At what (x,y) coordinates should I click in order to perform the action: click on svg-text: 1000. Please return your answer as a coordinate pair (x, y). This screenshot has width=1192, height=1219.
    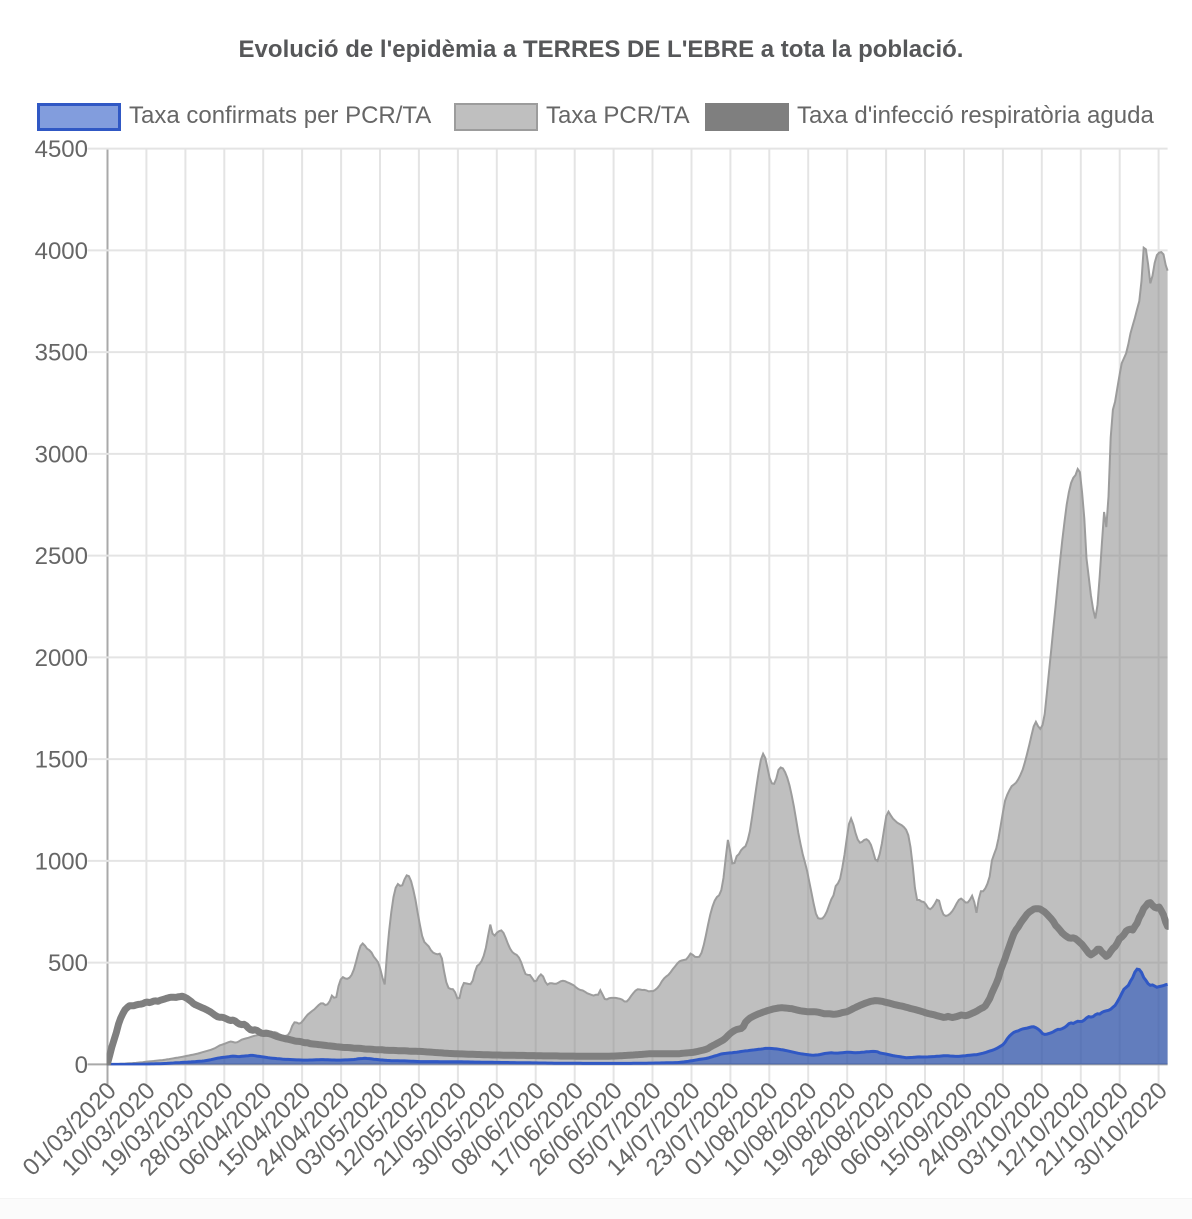
    Looking at the image, I should click on (61, 862).